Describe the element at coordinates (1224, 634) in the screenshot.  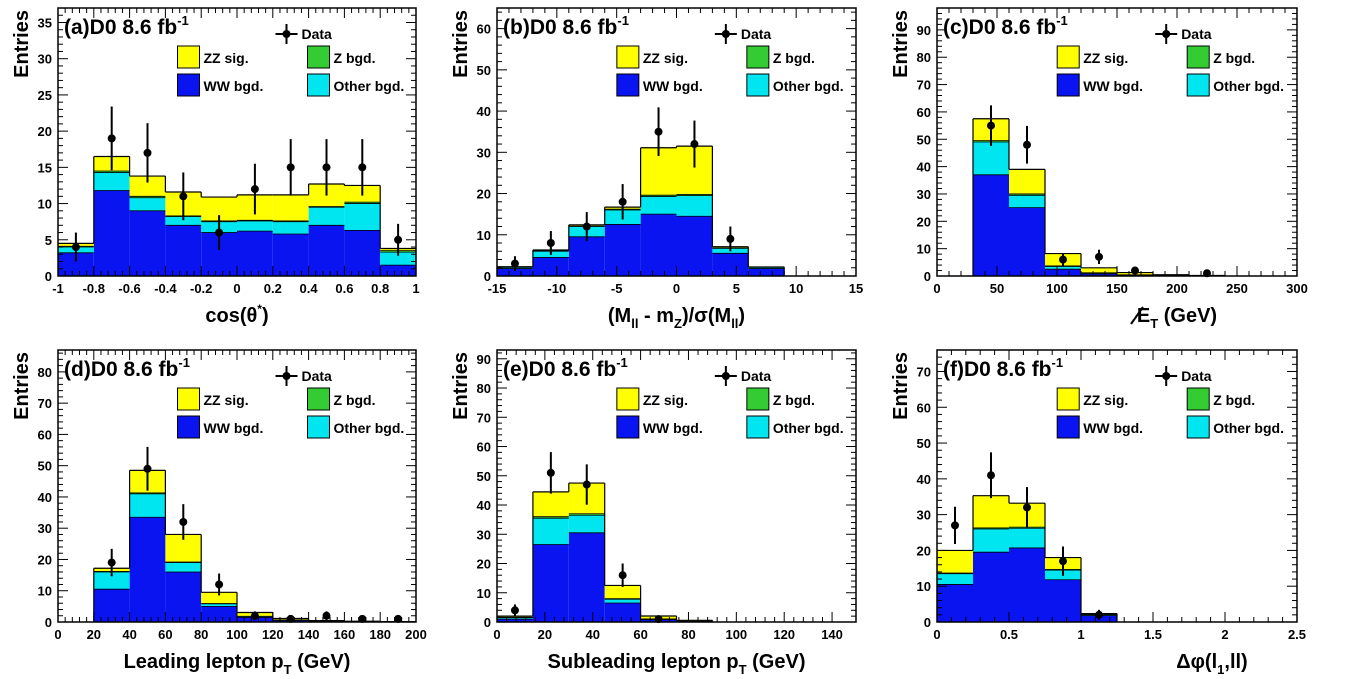
I see `x-tick-label: 2` at that location.